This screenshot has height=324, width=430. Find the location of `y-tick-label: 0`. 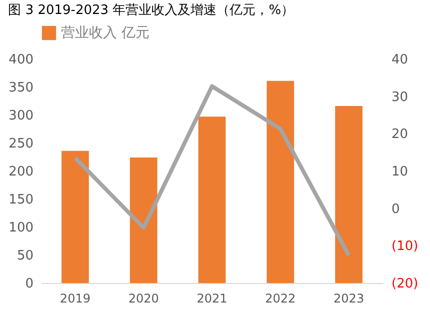

y-tick-label: 0 is located at coordinates (29, 284).